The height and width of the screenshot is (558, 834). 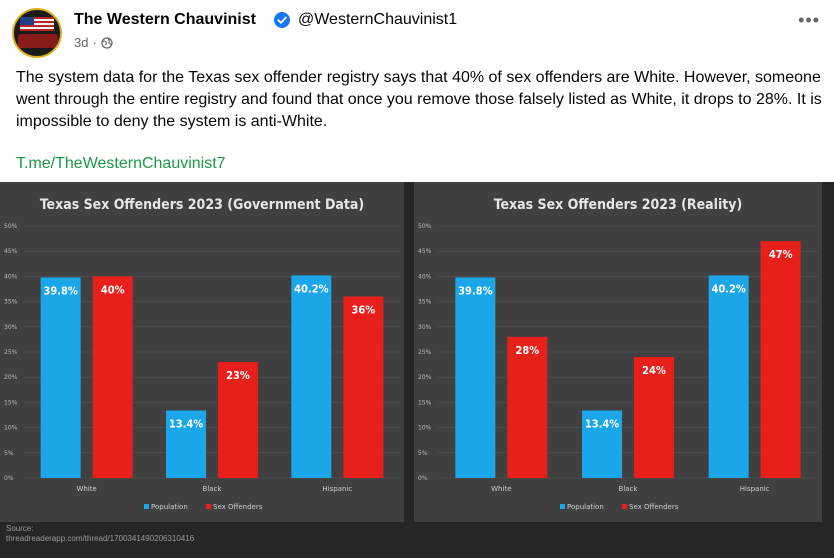 What do you see at coordinates (38, 41) in the screenshot?
I see `avatar-artwork` at bounding box center [38, 41].